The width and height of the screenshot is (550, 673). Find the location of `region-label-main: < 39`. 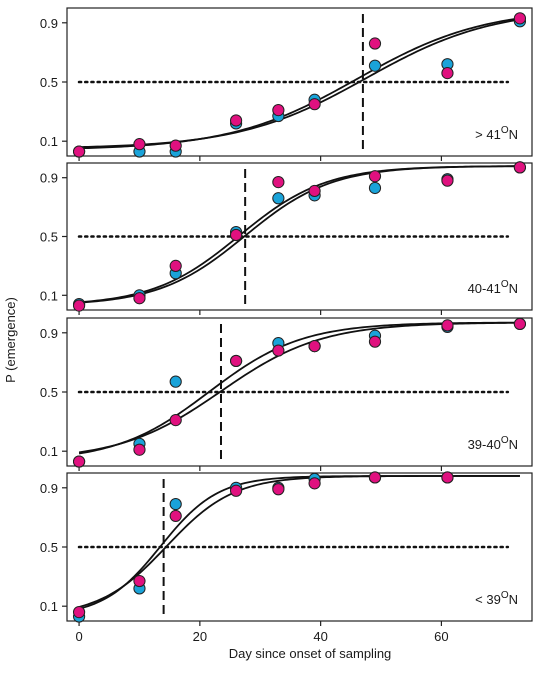

region-label-main: < 39 is located at coordinates (488, 599).